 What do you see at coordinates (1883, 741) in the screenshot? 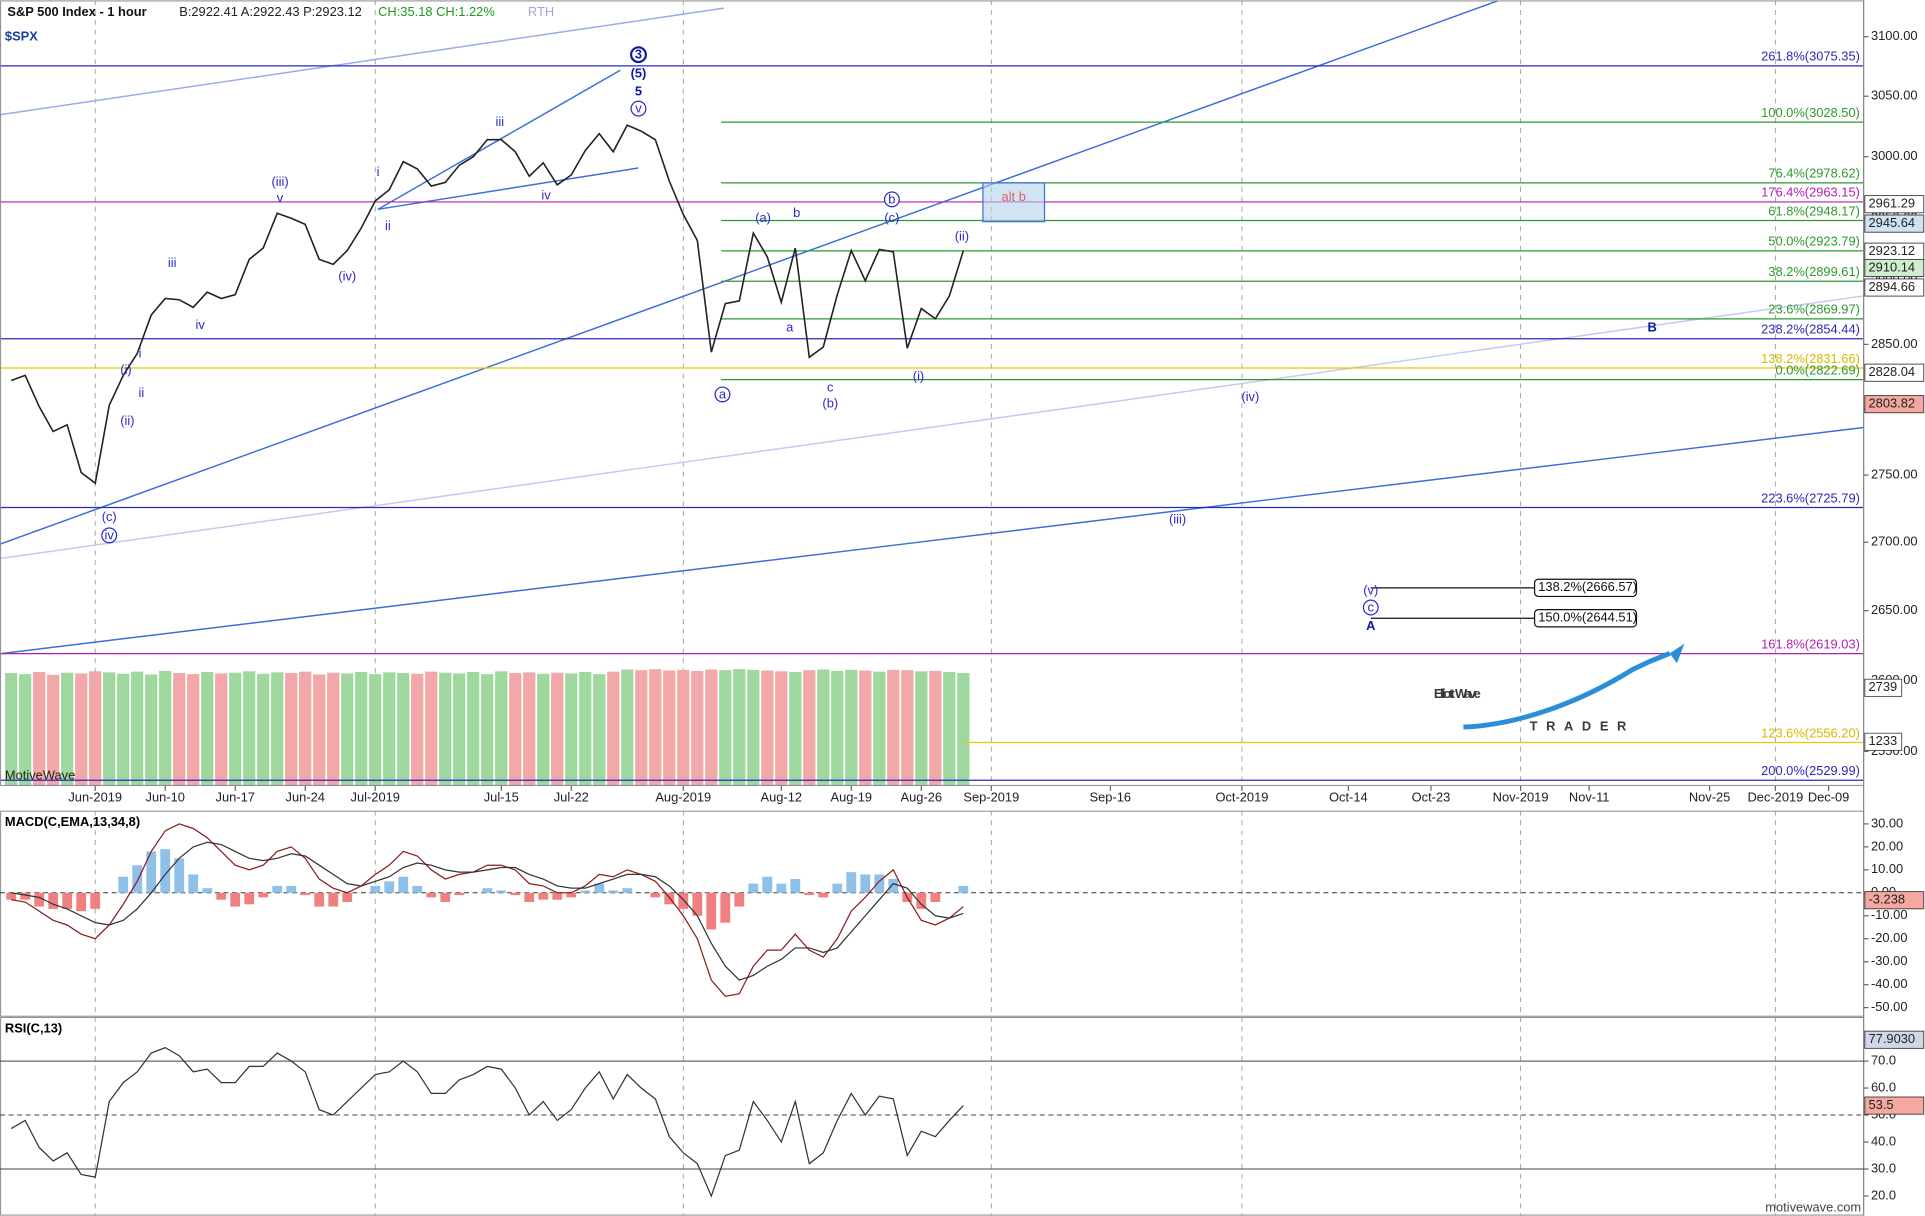
I see `volume-marker-box` at bounding box center [1883, 741].